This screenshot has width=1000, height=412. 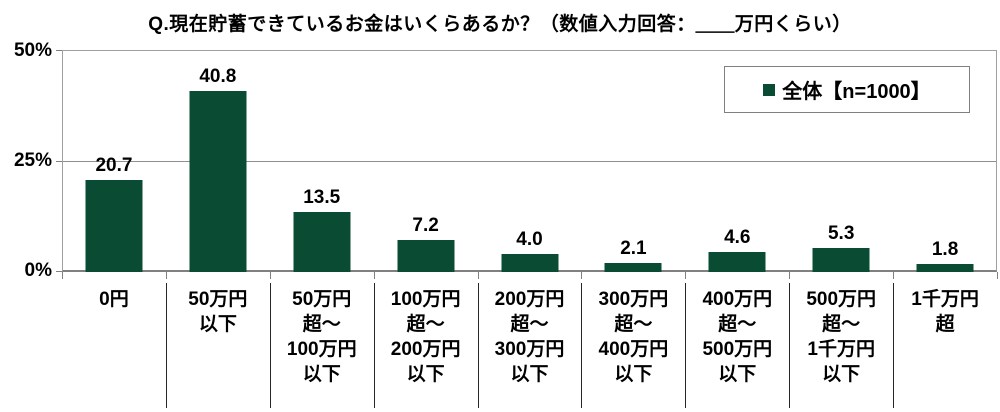 I want to click on x-axis-category-label: 50万円以下, so click(x=218, y=337).